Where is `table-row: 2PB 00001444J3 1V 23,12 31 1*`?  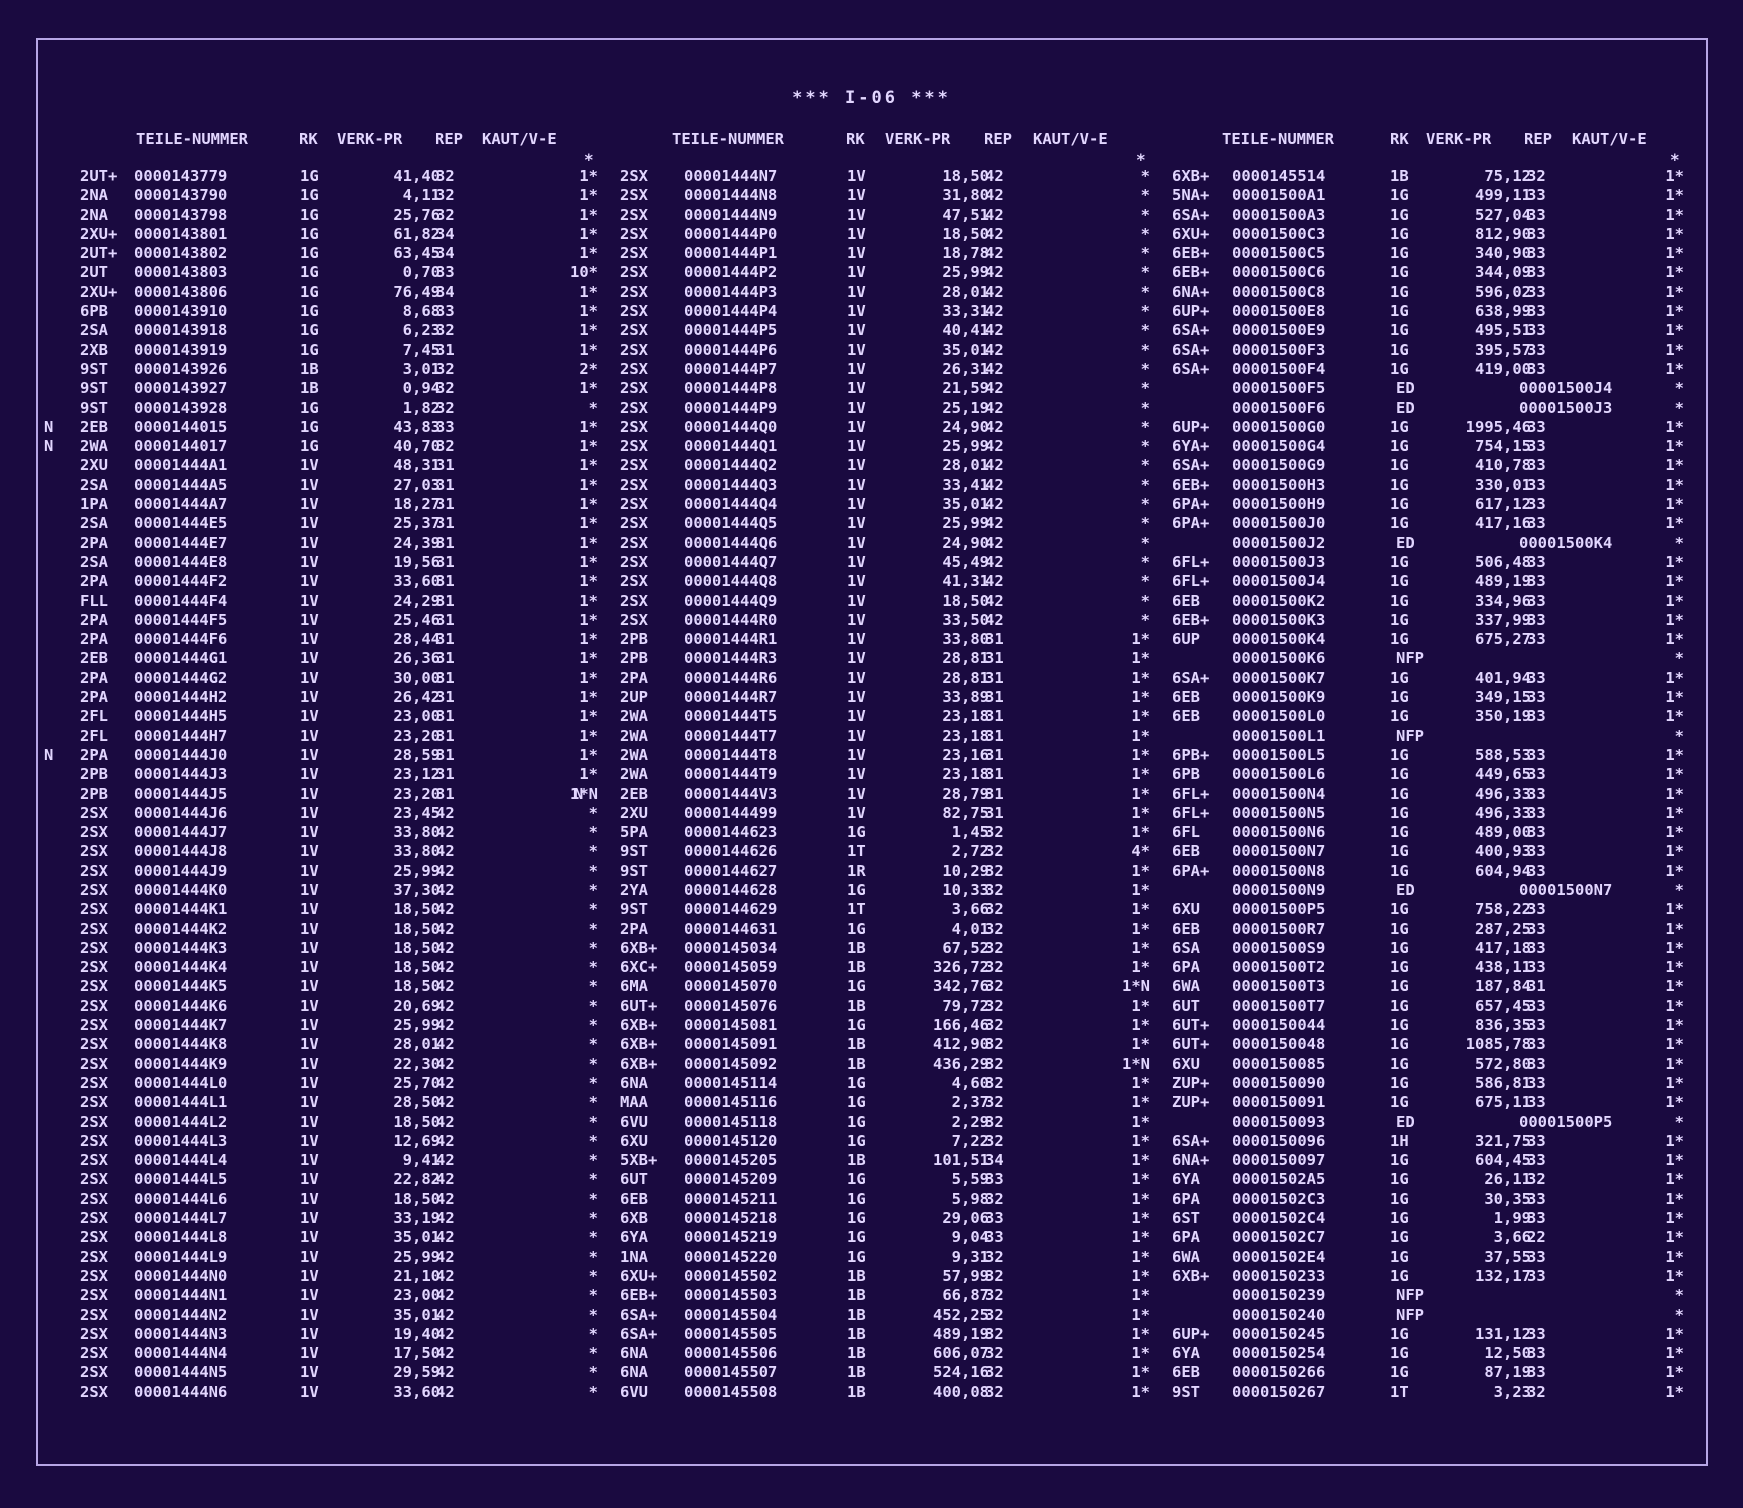 table-row: 2PB 00001444J3 1V 23,12 31 1* is located at coordinates (330, 774).